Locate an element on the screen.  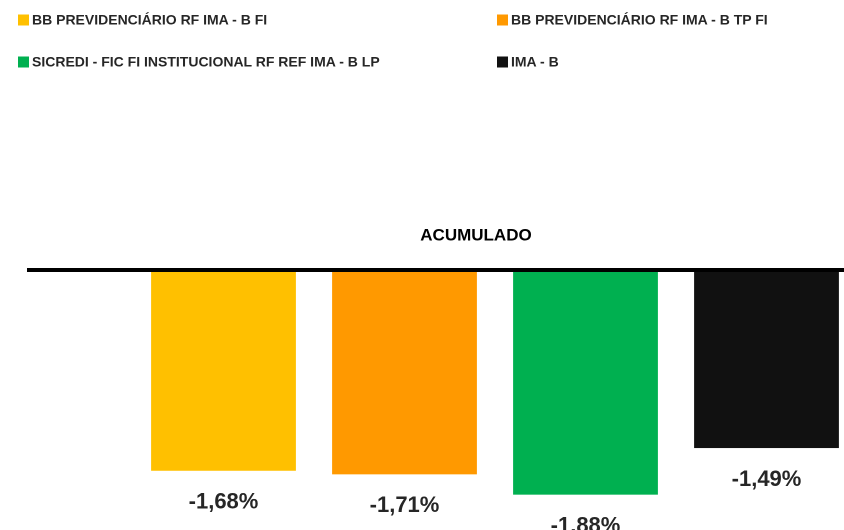
category-label: ACUMULADO is located at coordinates (475, 234).